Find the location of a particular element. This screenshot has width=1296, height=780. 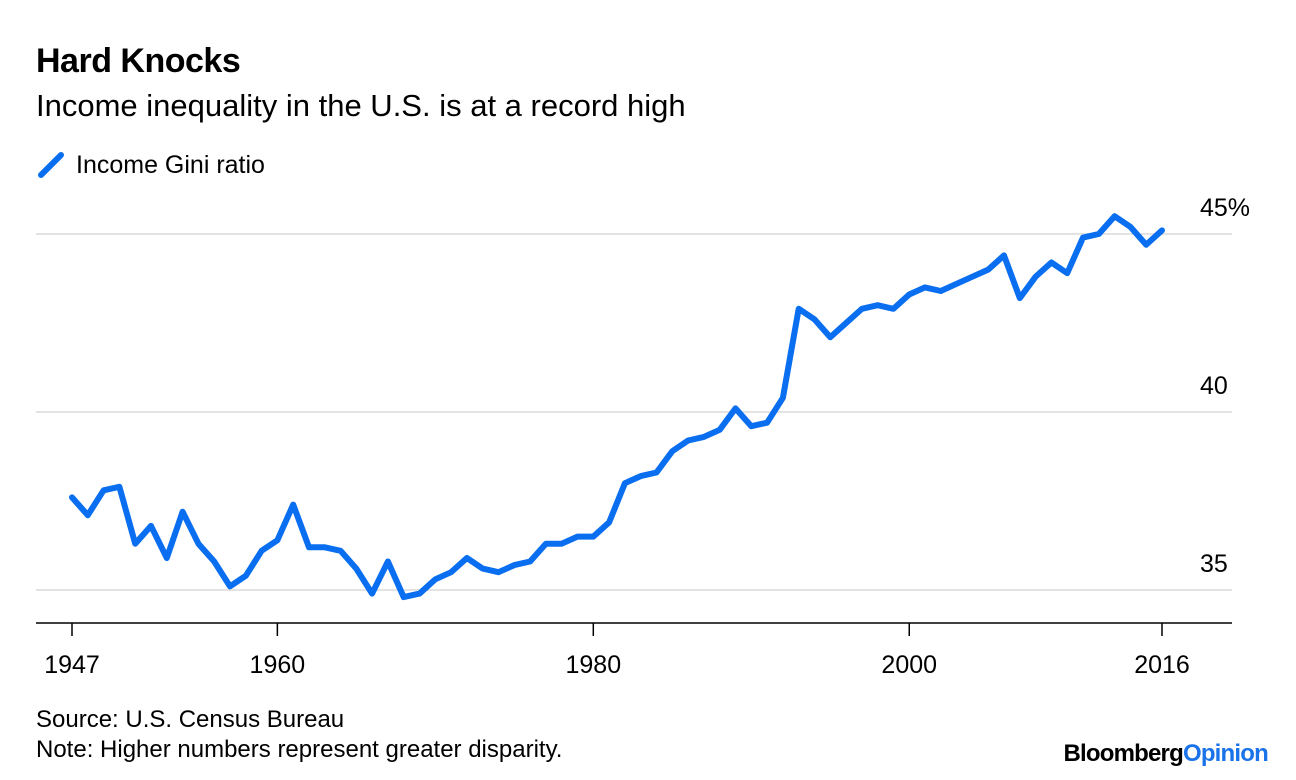

source-note: Source: U.S. Census Bureau is located at coordinates (190, 719).